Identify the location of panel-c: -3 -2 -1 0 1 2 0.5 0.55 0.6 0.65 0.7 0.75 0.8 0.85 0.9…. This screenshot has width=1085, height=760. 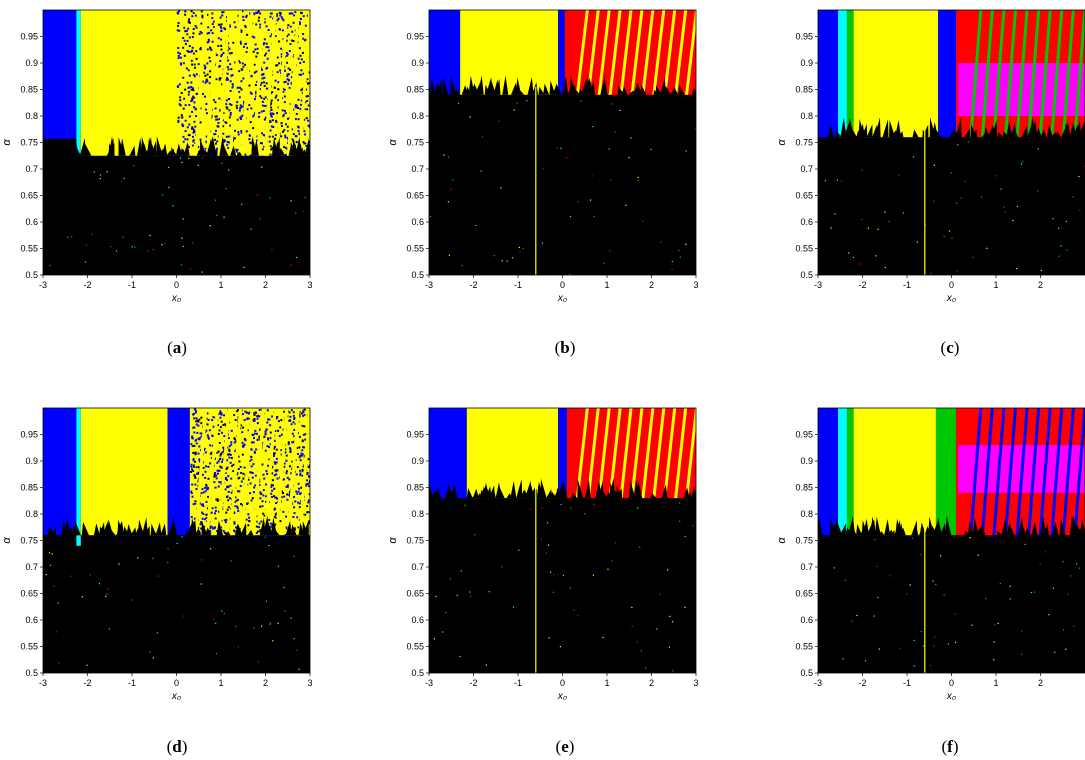
(930, 152).